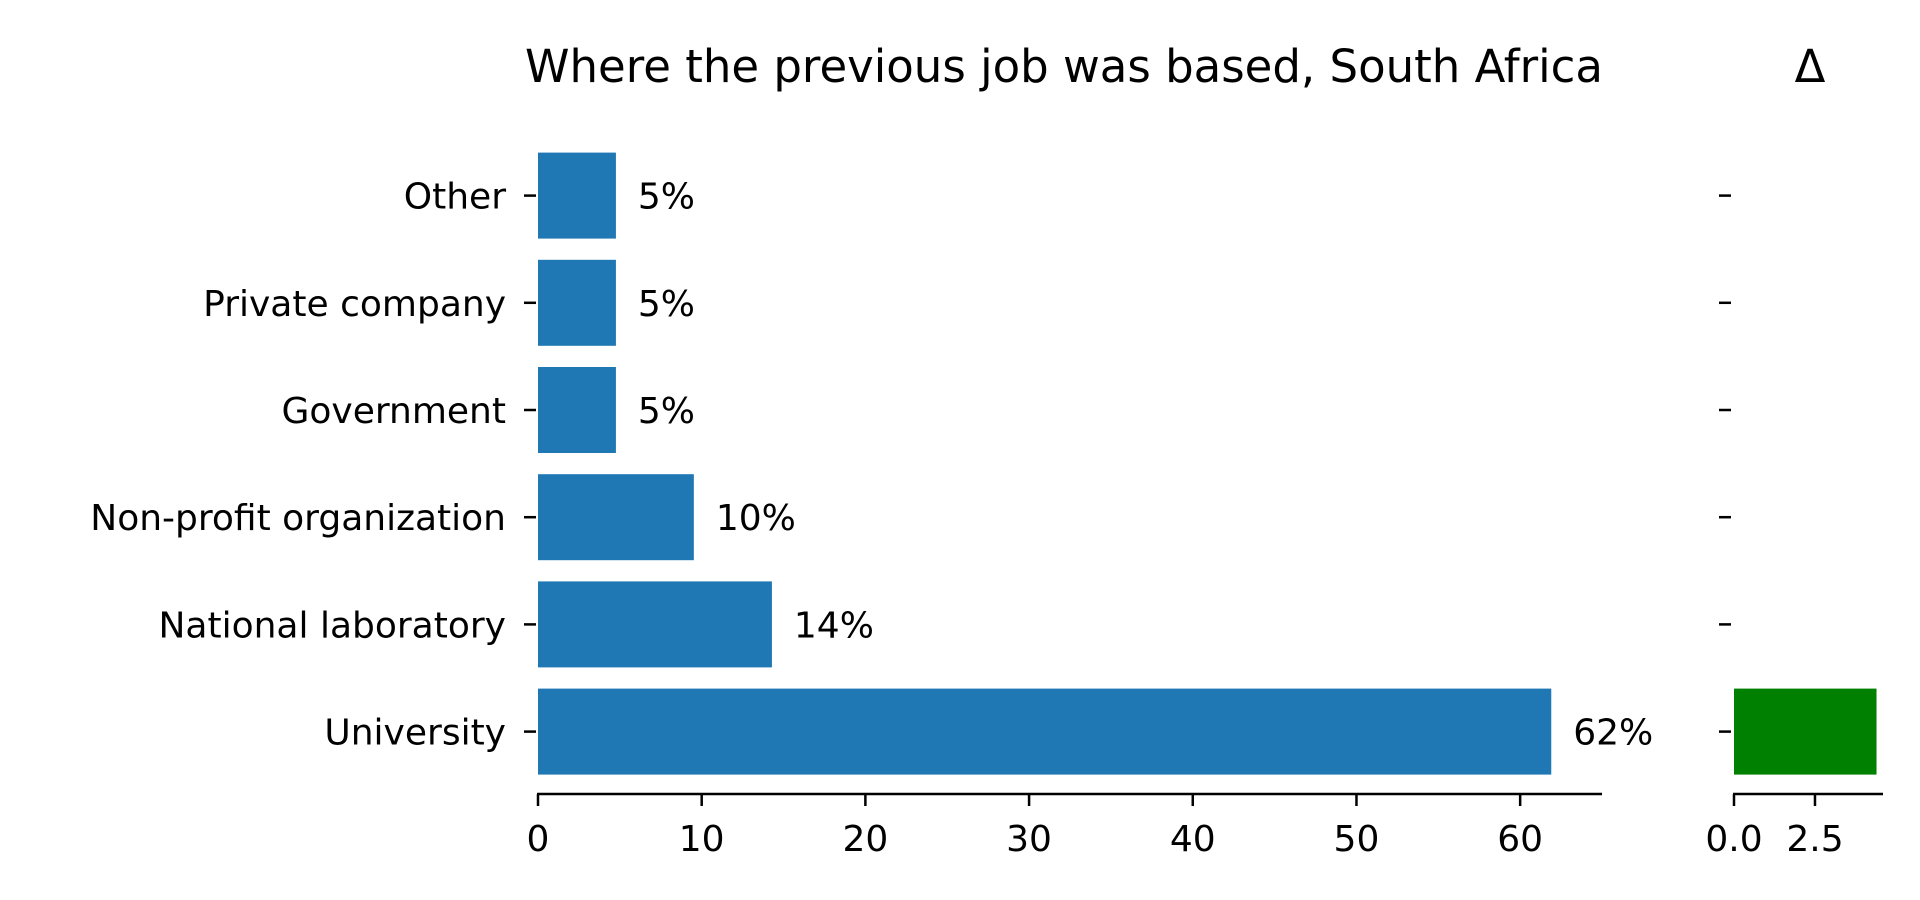 Image resolution: width=1920 pixels, height=900 pixels. What do you see at coordinates (1613, 733) in the screenshot?
I see `data-label-university: 62%` at bounding box center [1613, 733].